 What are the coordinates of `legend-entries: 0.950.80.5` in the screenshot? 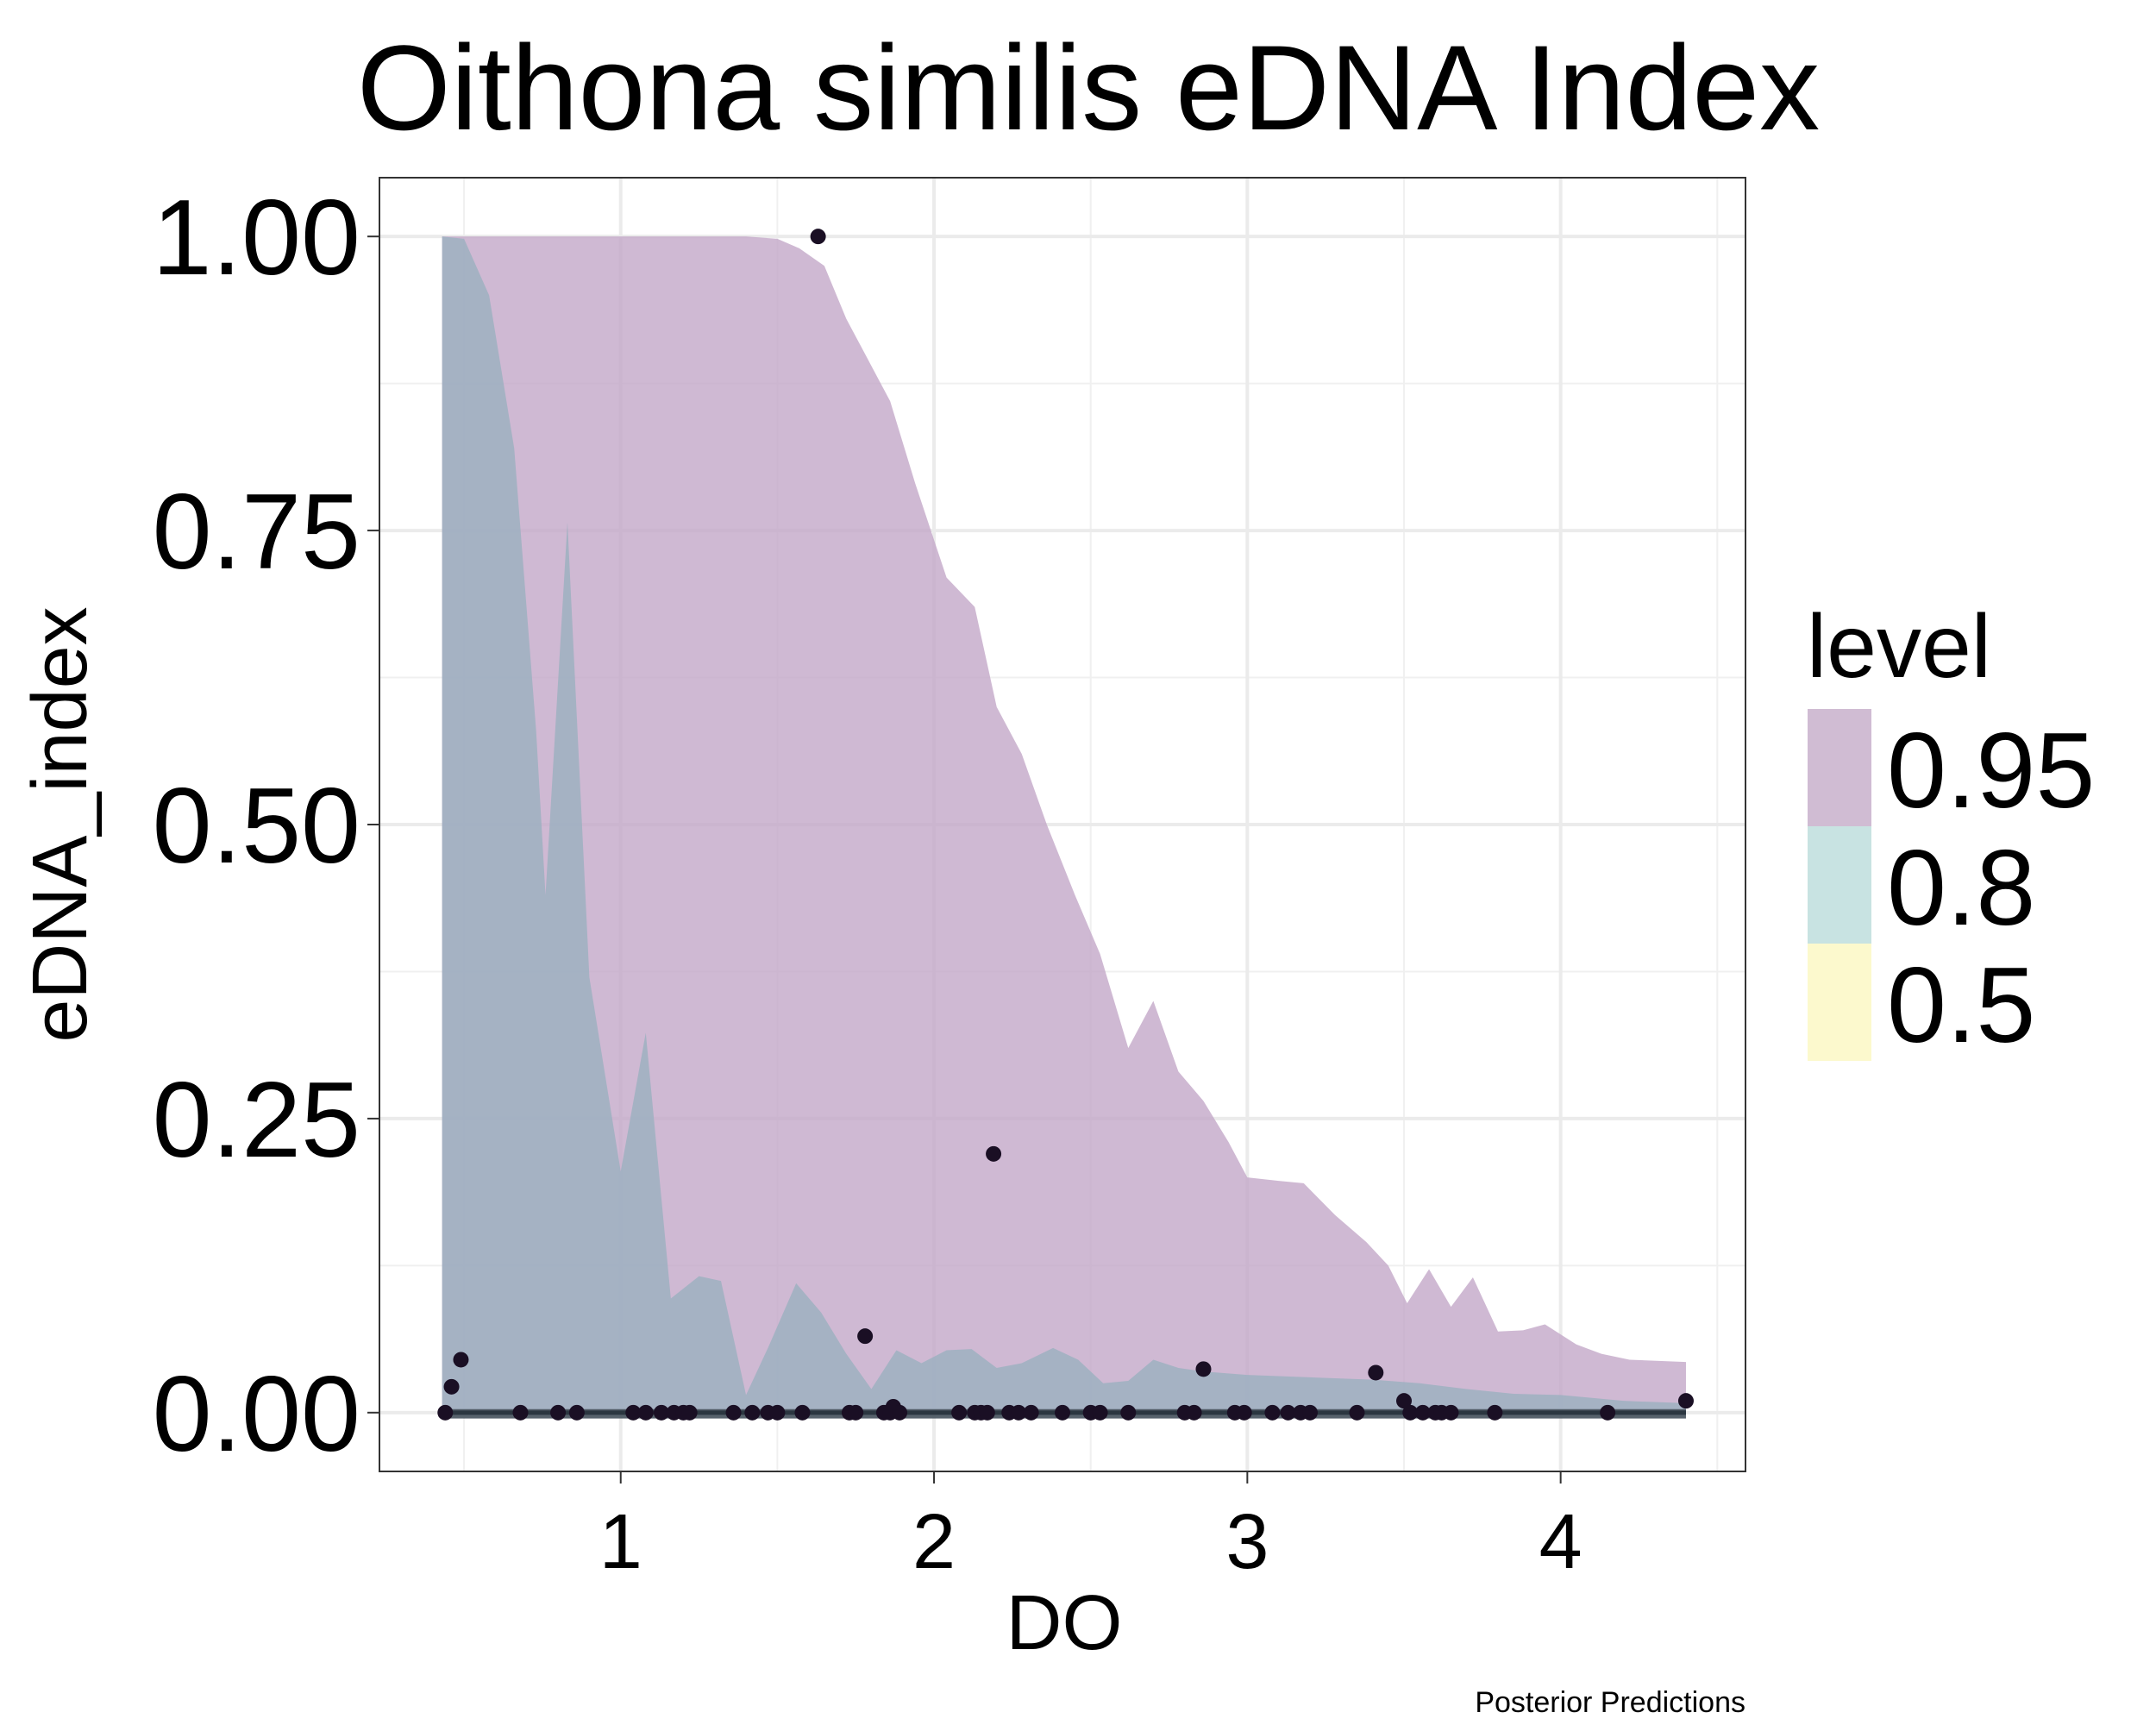 It's located at (1951, 887).